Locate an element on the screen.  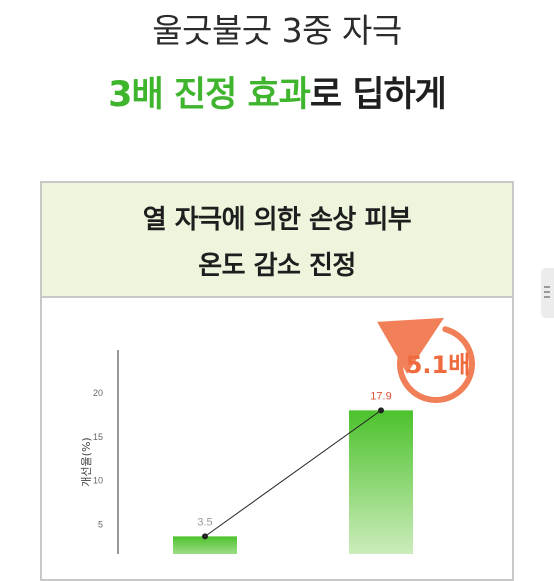
card-title-line1: 열 자극에 의한 손상 피부 is located at coordinates (277, 220).